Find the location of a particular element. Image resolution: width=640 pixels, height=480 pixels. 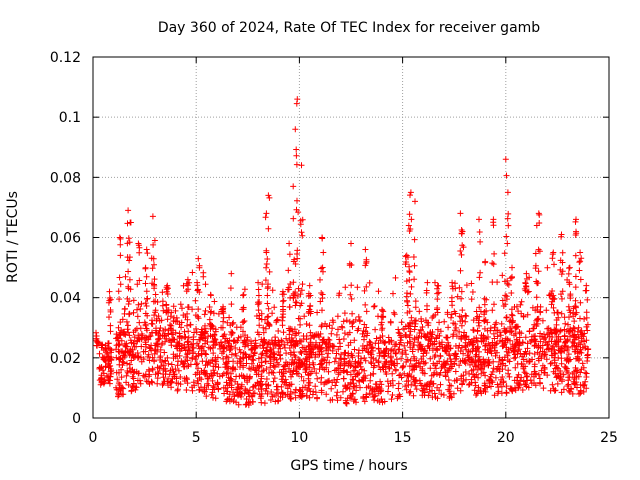

y-axis-label: ROTI / TECUs is located at coordinates (13, 237).